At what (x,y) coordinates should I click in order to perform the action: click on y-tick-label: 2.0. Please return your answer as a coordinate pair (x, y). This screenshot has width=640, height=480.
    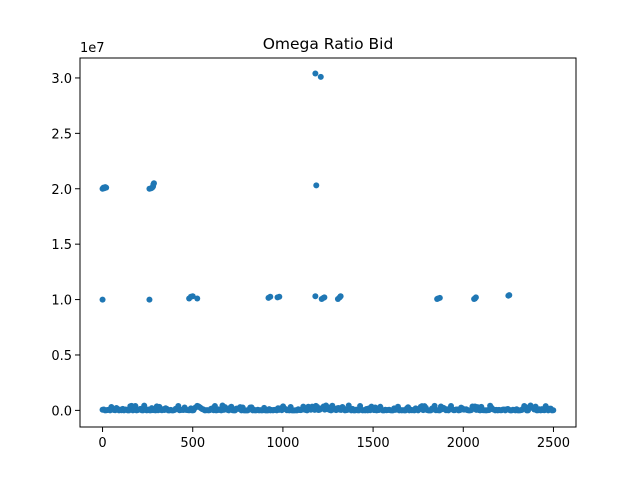
    Looking at the image, I should click on (61, 190).